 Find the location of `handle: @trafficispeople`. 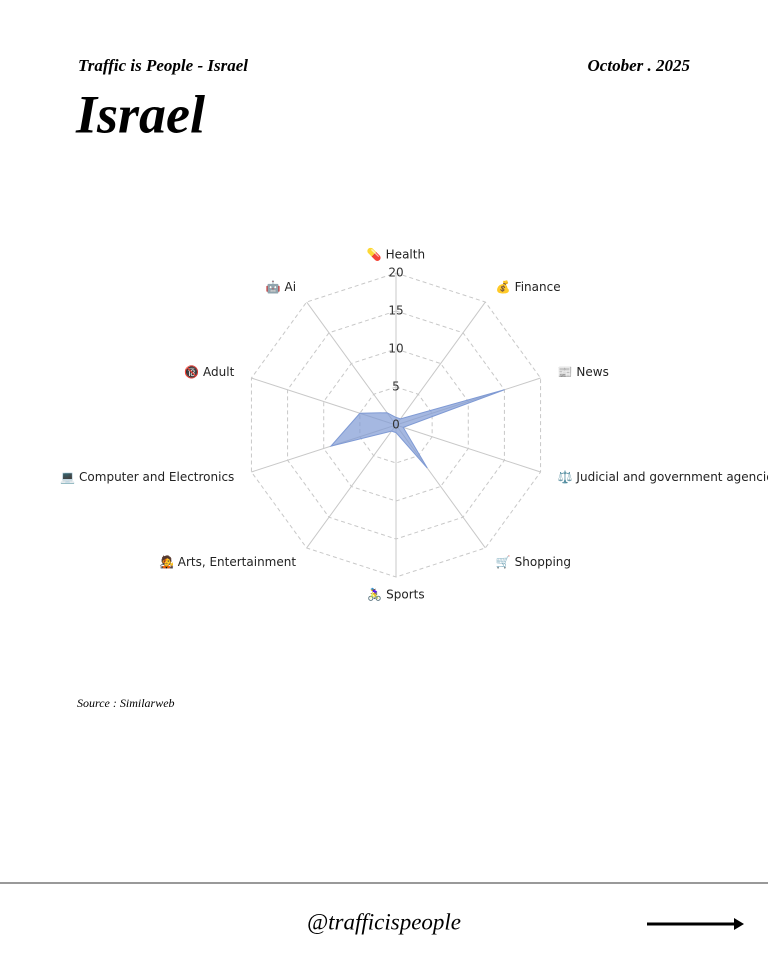

handle: @trafficispeople is located at coordinates (384, 921).